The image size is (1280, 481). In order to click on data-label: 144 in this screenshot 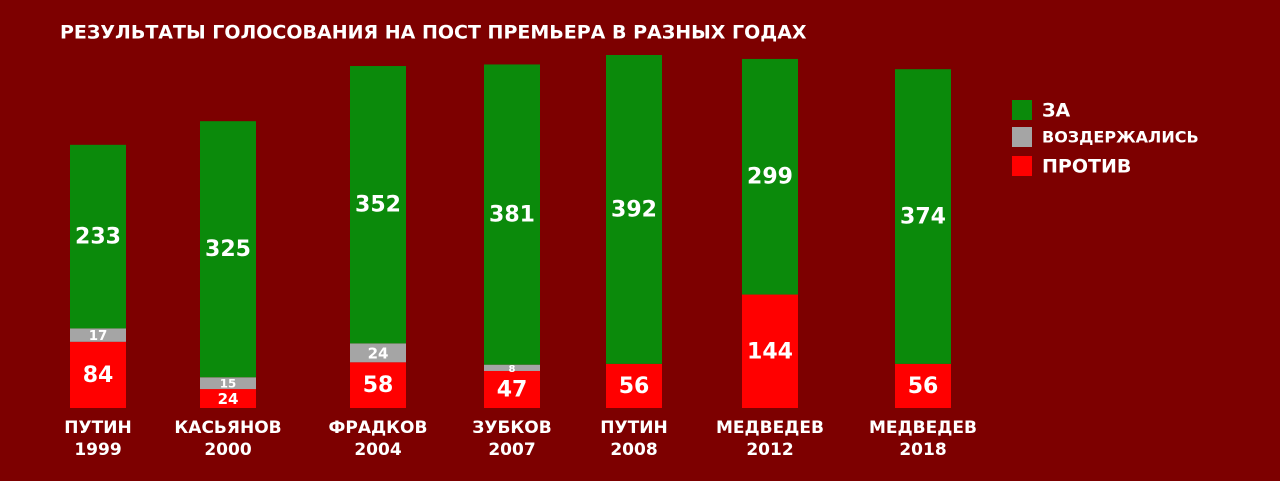, I will do `click(770, 351)`.